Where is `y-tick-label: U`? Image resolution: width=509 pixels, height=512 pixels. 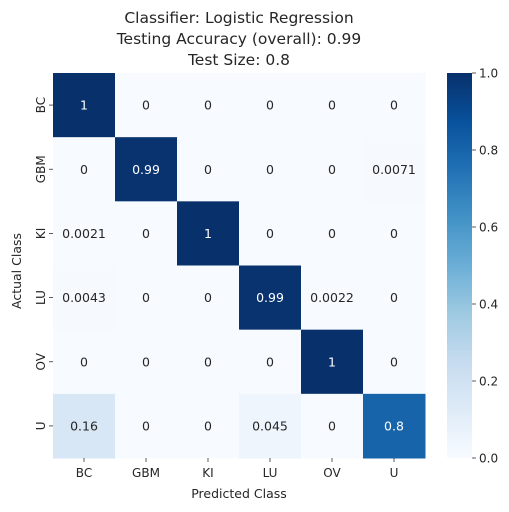
y-tick-label: U is located at coordinates (41, 426).